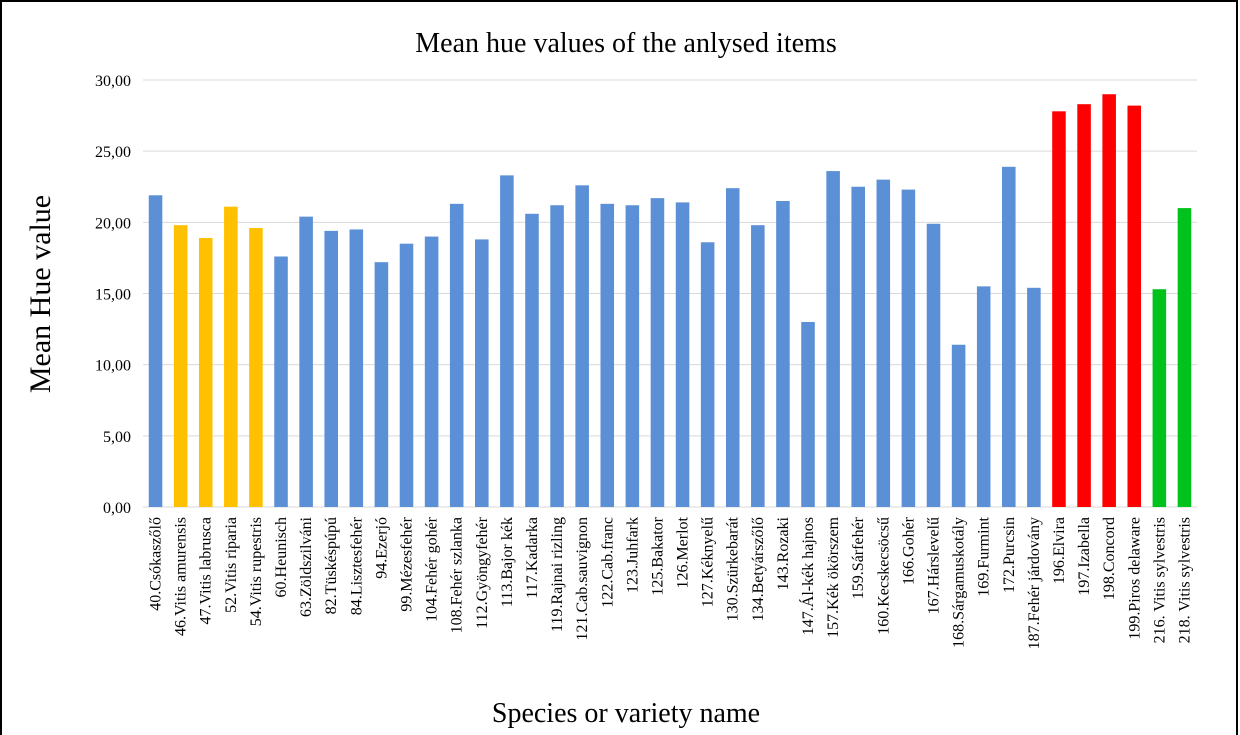 The height and width of the screenshot is (735, 1240). Describe the element at coordinates (1159, 580) in the screenshot. I see `x-tick-label: 216. Vitis sylvestris` at that location.